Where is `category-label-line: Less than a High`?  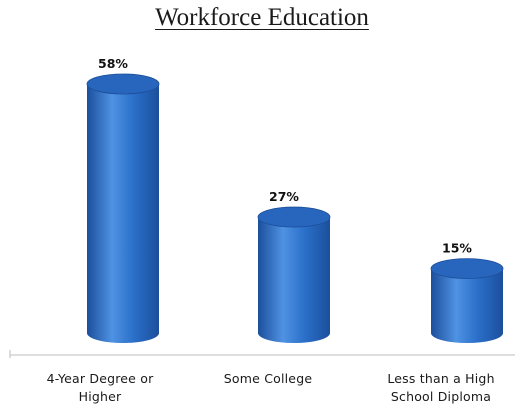
category-label-line: Less than a High is located at coordinates (441, 378).